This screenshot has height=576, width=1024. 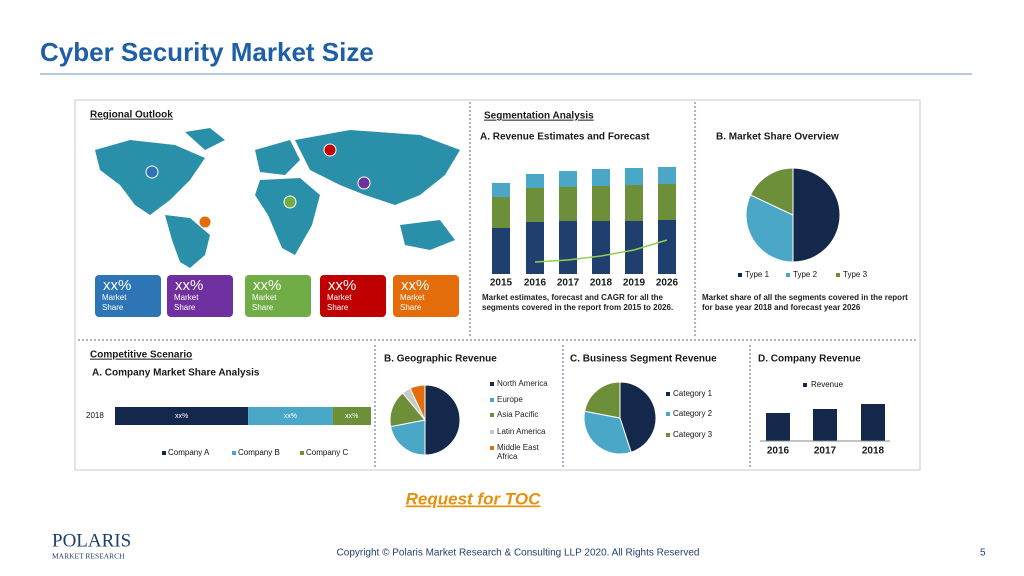 I want to click on legend-label: Category 1, so click(x=693, y=393).